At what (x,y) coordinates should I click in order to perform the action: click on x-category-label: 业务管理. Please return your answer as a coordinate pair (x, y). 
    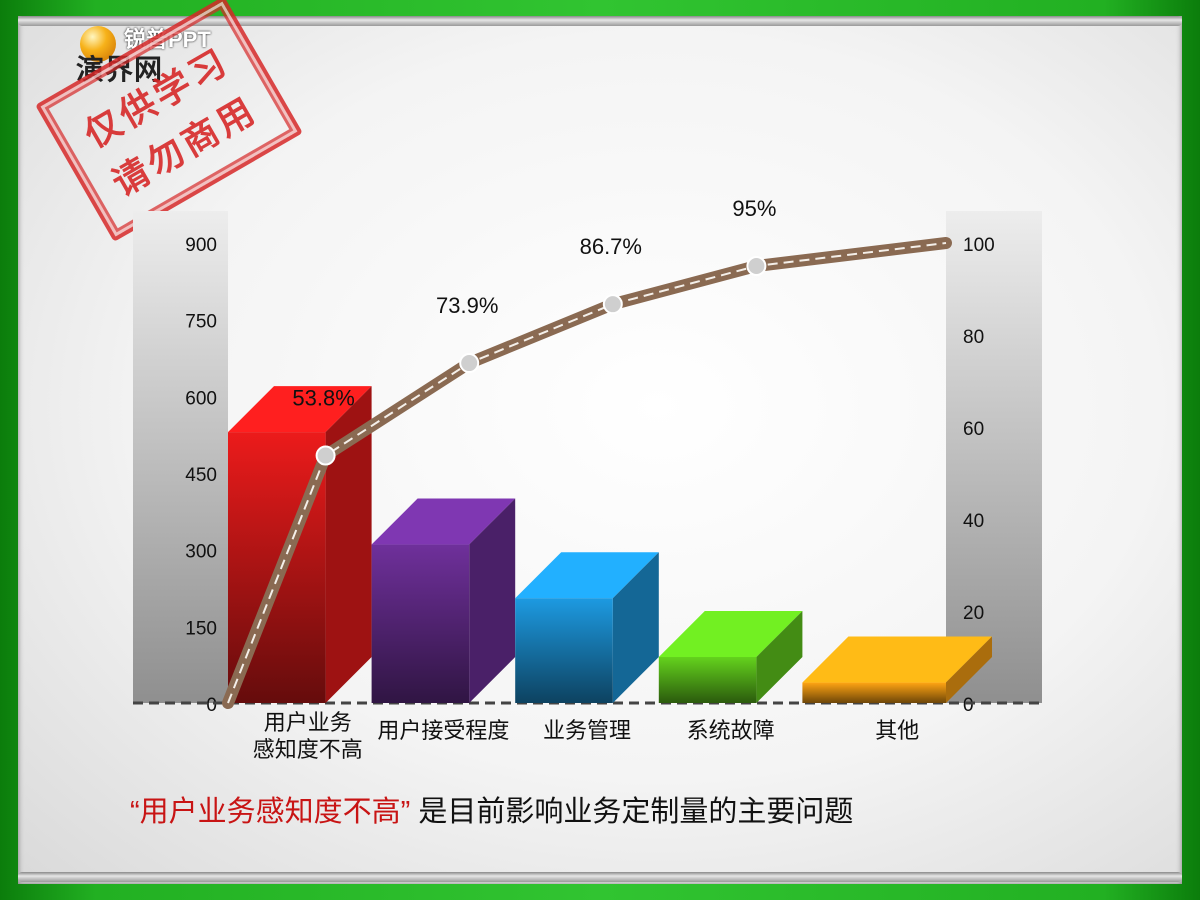
    Looking at the image, I should click on (587, 730).